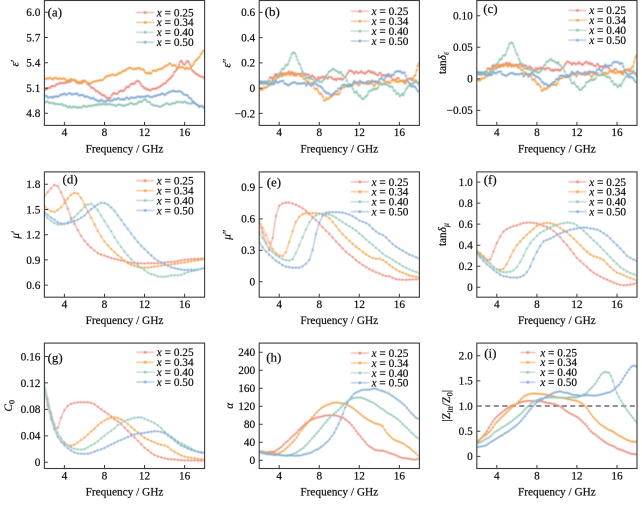  I want to click on svg-text: 0.5, so click(466, 432).